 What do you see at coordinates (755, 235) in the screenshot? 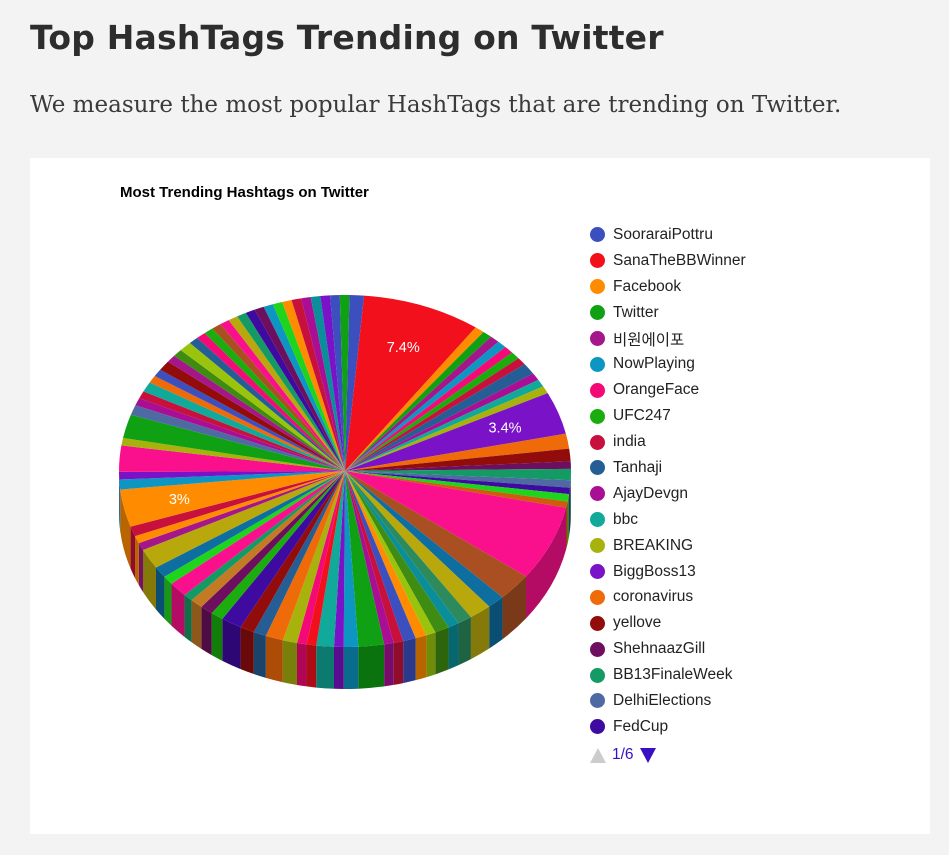
I see `legend-item: SooraraiPottru` at bounding box center [755, 235].